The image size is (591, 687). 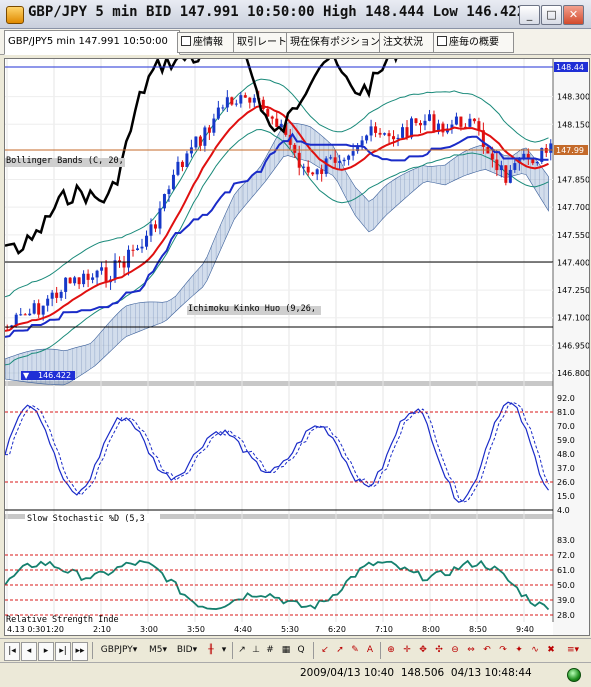 I want to click on minimize-button: _, so click(x=529, y=15).